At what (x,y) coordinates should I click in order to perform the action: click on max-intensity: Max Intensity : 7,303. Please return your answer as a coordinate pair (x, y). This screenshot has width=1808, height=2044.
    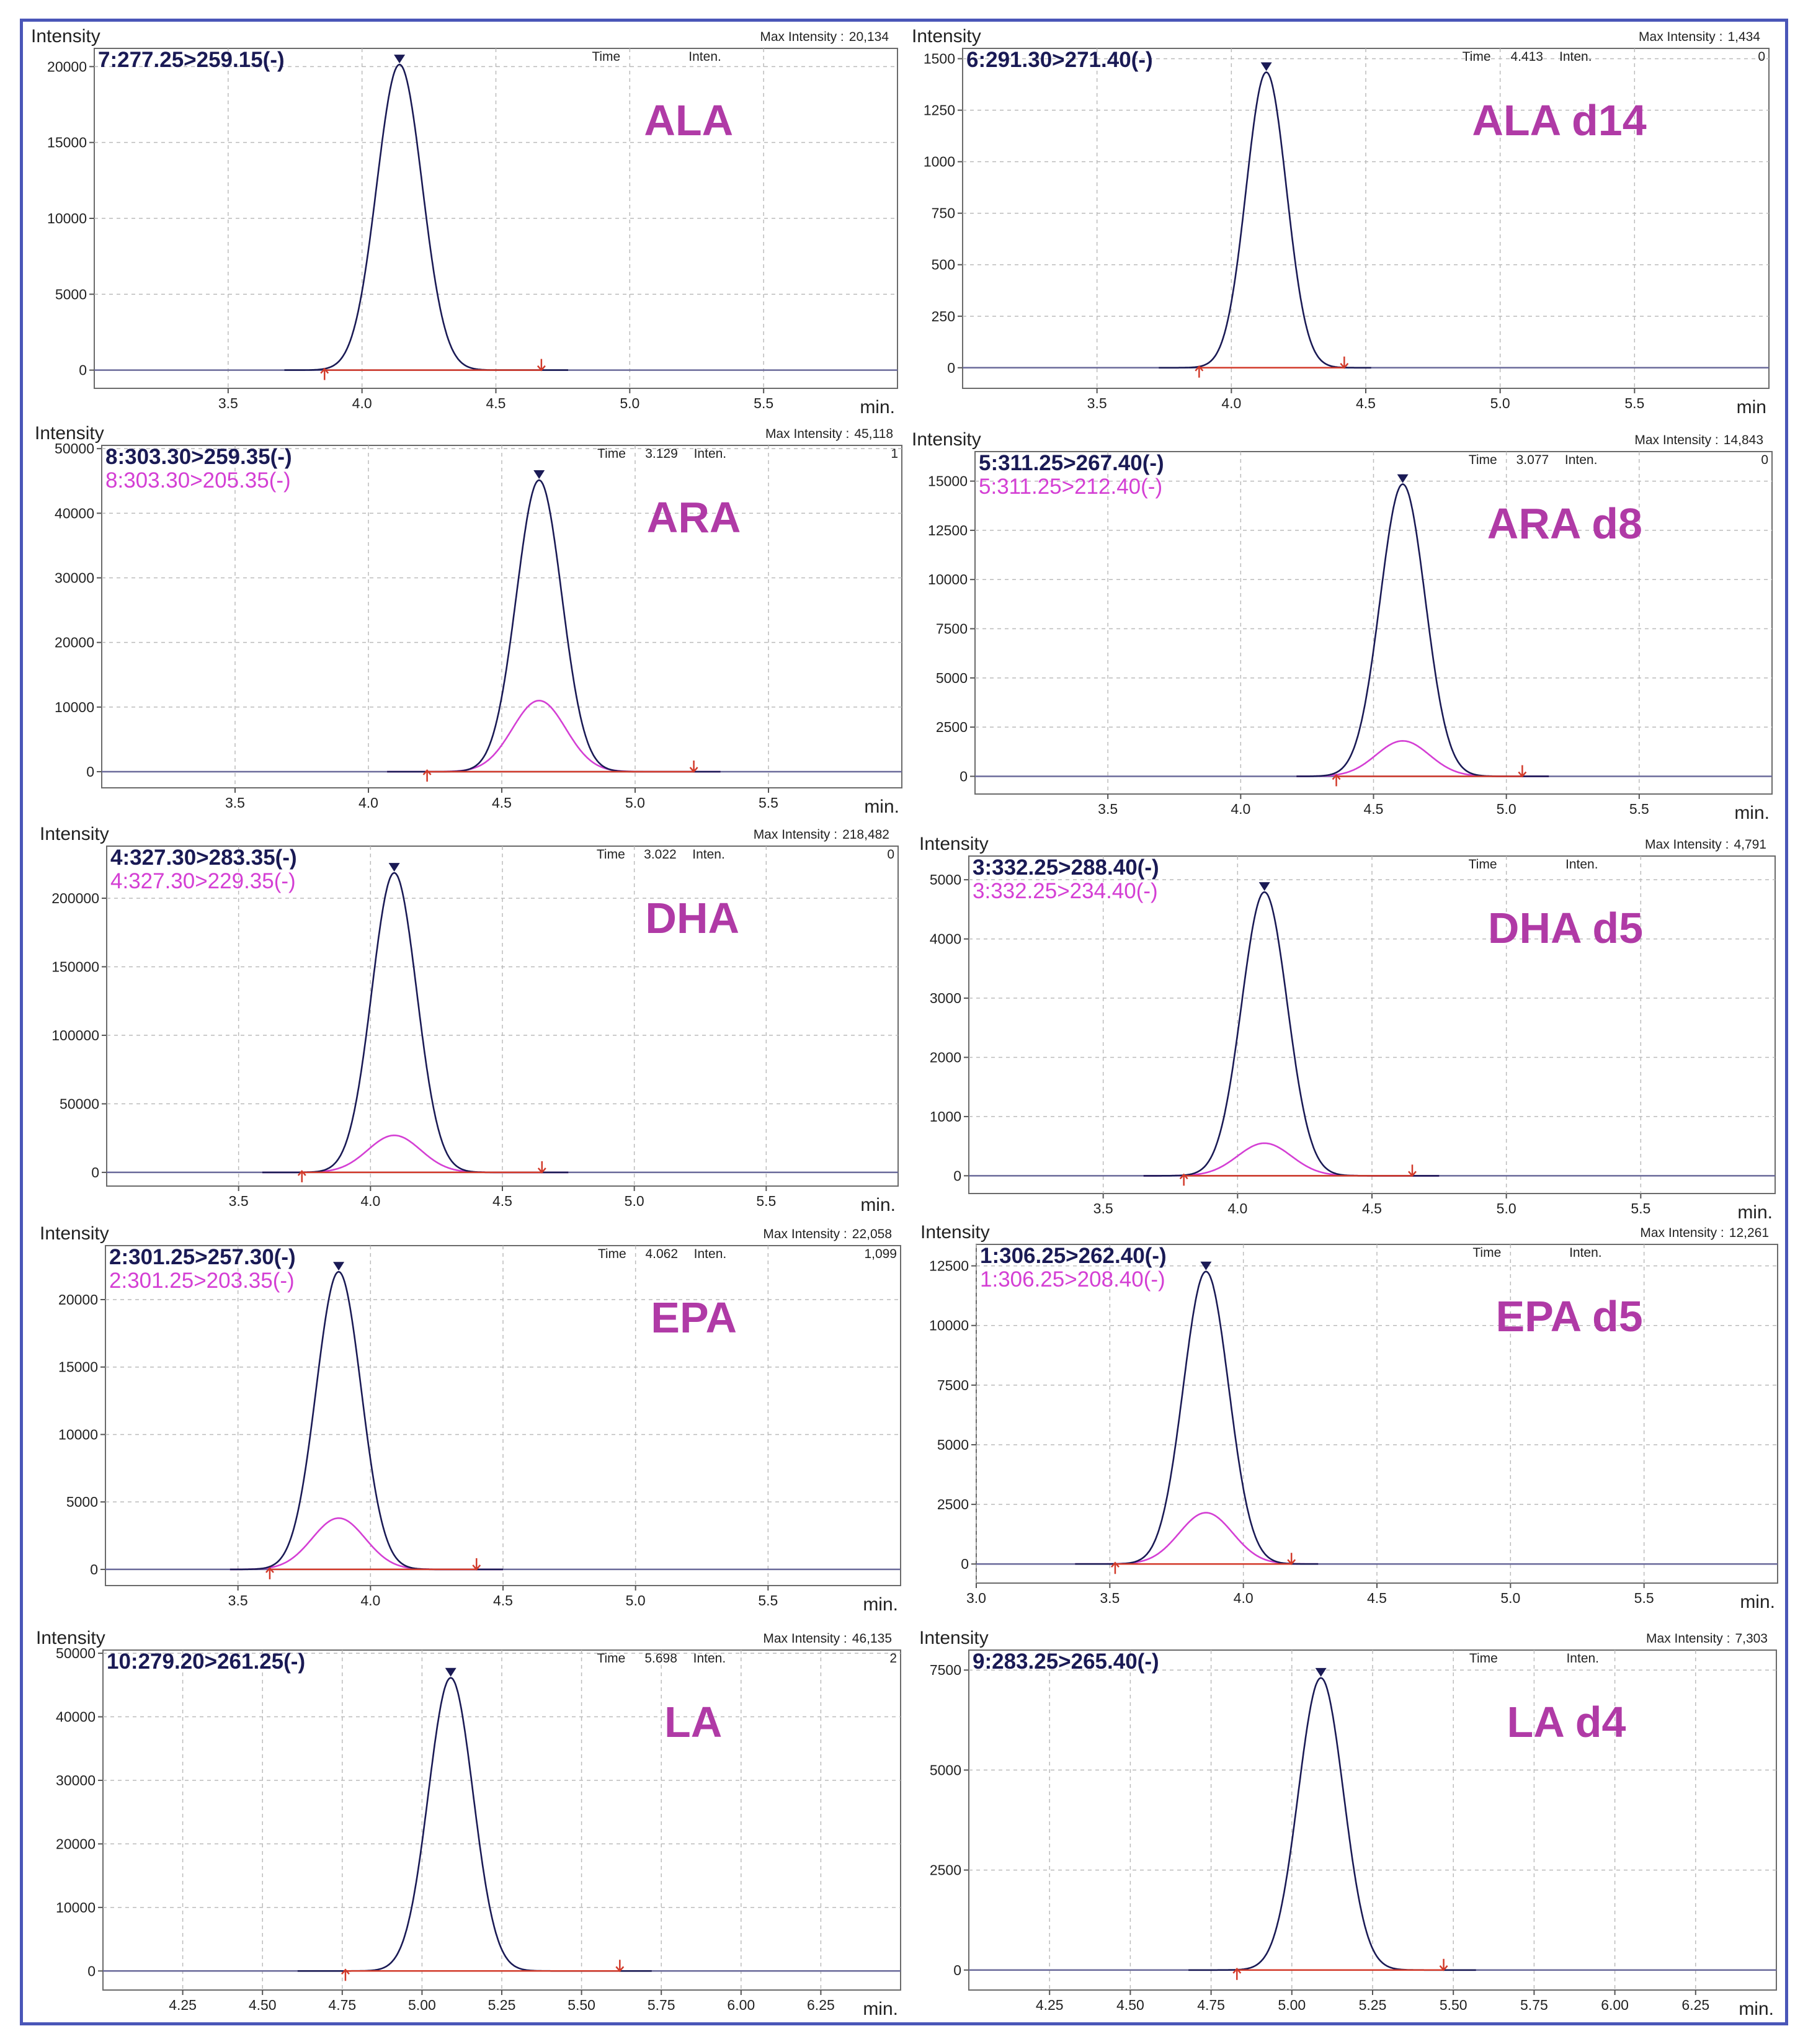
    Looking at the image, I should click on (1707, 1638).